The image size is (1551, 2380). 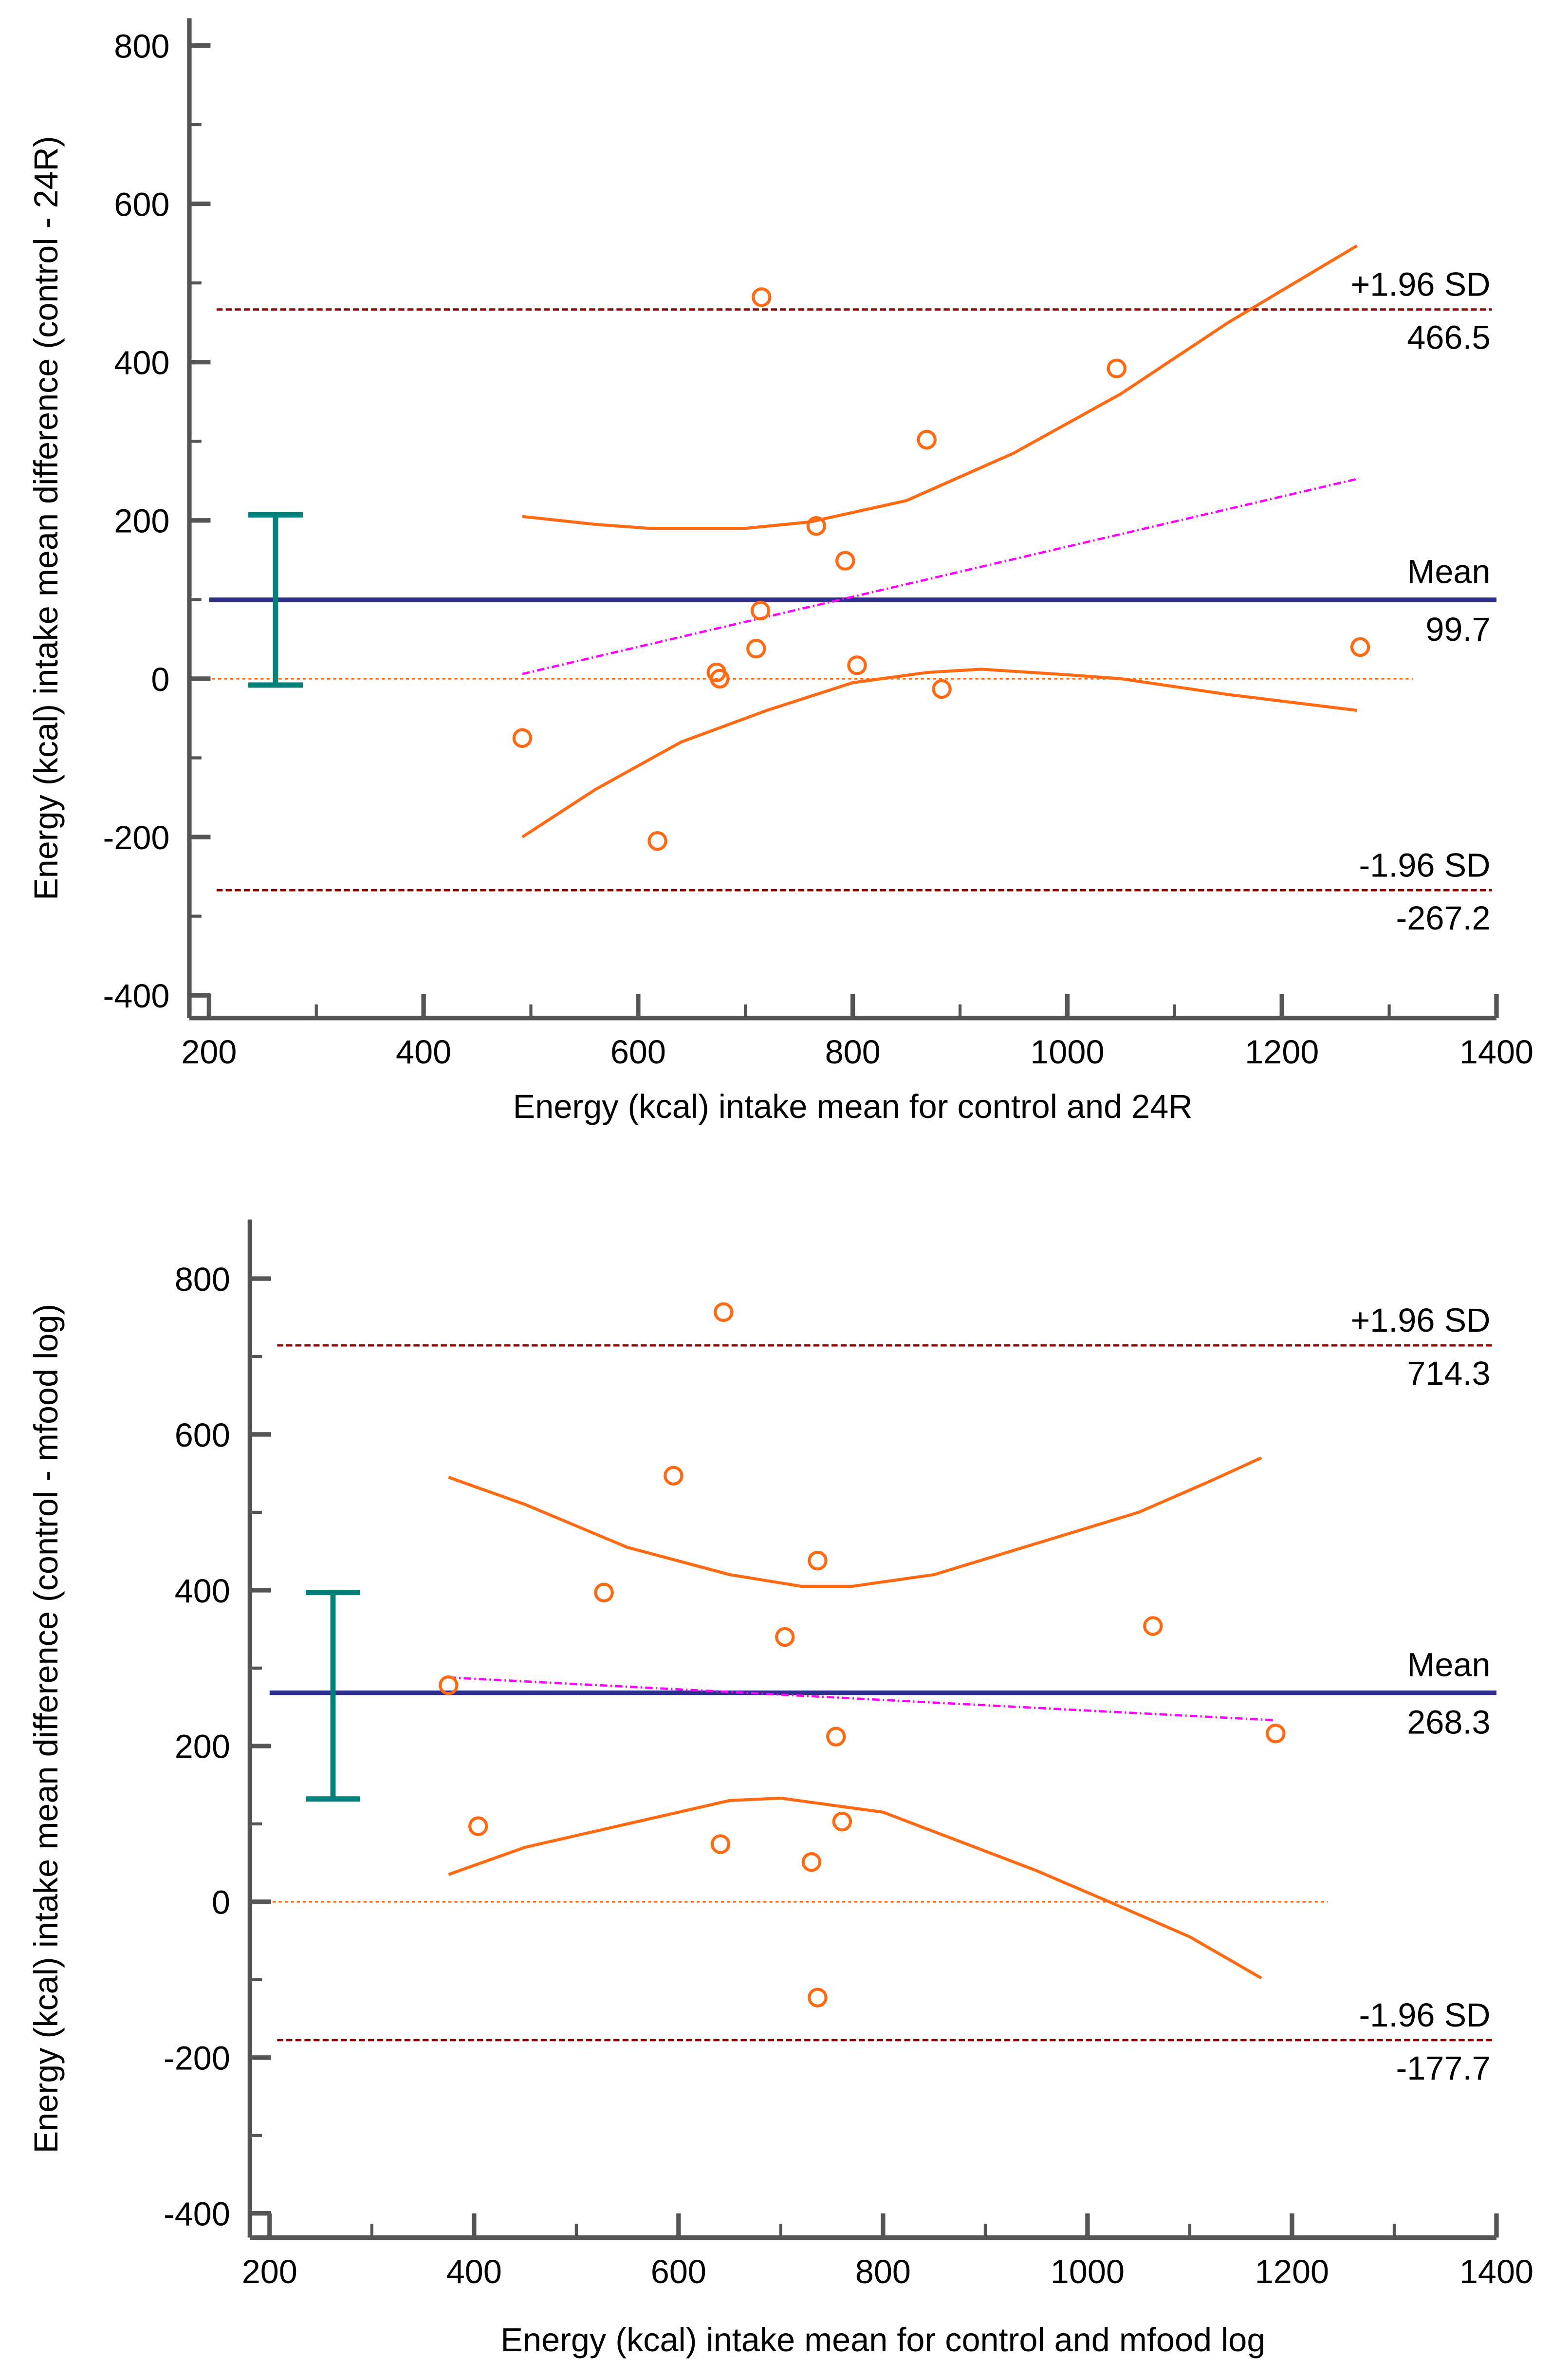 What do you see at coordinates (1448, 1373) in the screenshot?
I see `upper-limit-value: 714.3` at bounding box center [1448, 1373].